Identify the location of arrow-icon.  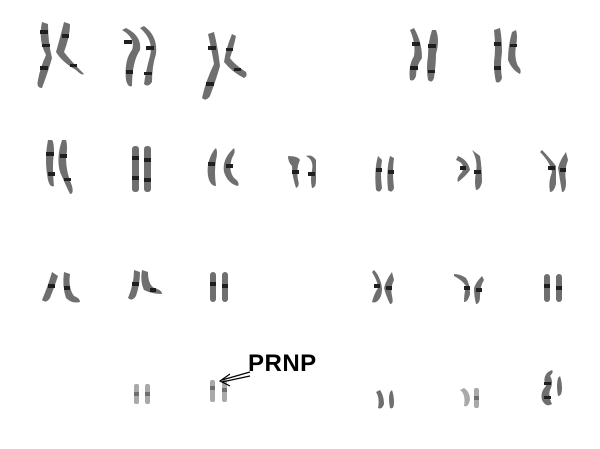
(234, 379).